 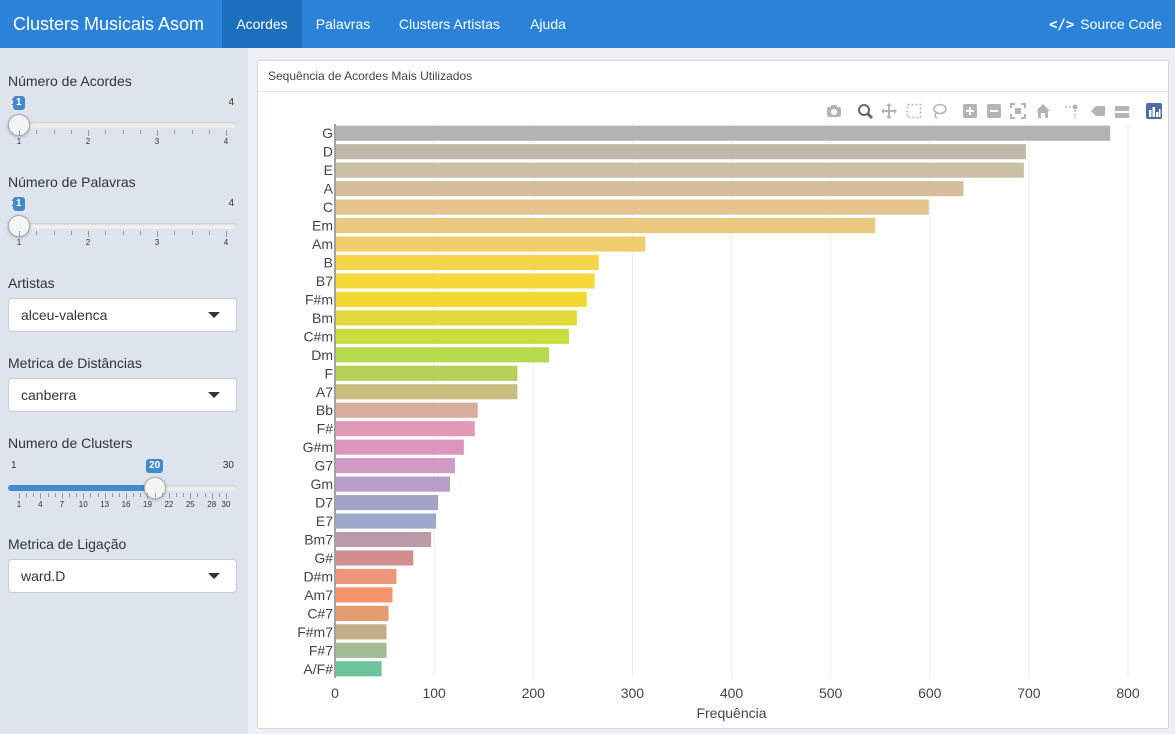 I want to click on plotly-logo-icon, so click(x=1154, y=111).